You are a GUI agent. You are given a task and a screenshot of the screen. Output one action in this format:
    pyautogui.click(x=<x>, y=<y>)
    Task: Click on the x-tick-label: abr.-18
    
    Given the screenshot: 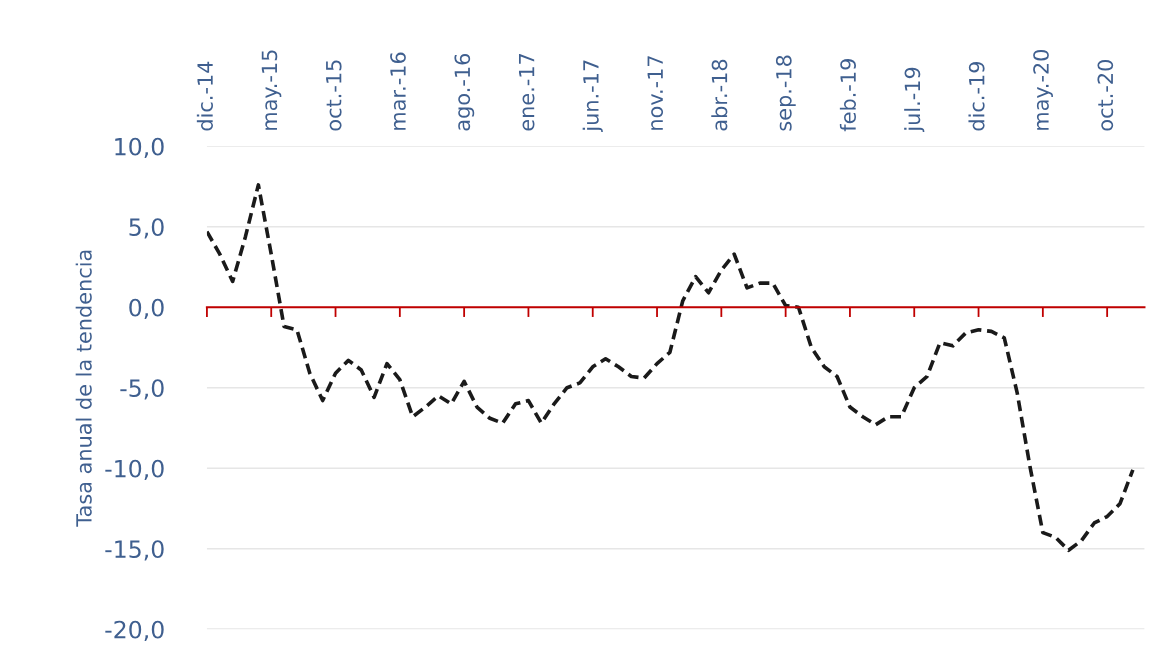 What is the action you would take?
    pyautogui.click(x=719, y=95)
    